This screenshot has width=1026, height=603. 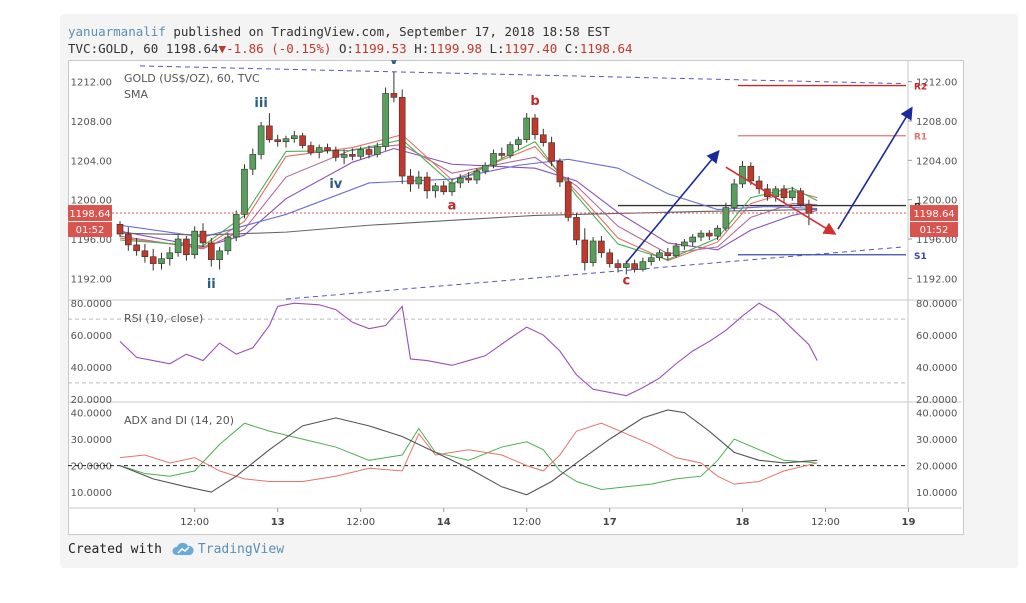 What do you see at coordinates (920, 138) in the screenshot?
I see `pivot-label-r1: R1` at bounding box center [920, 138].